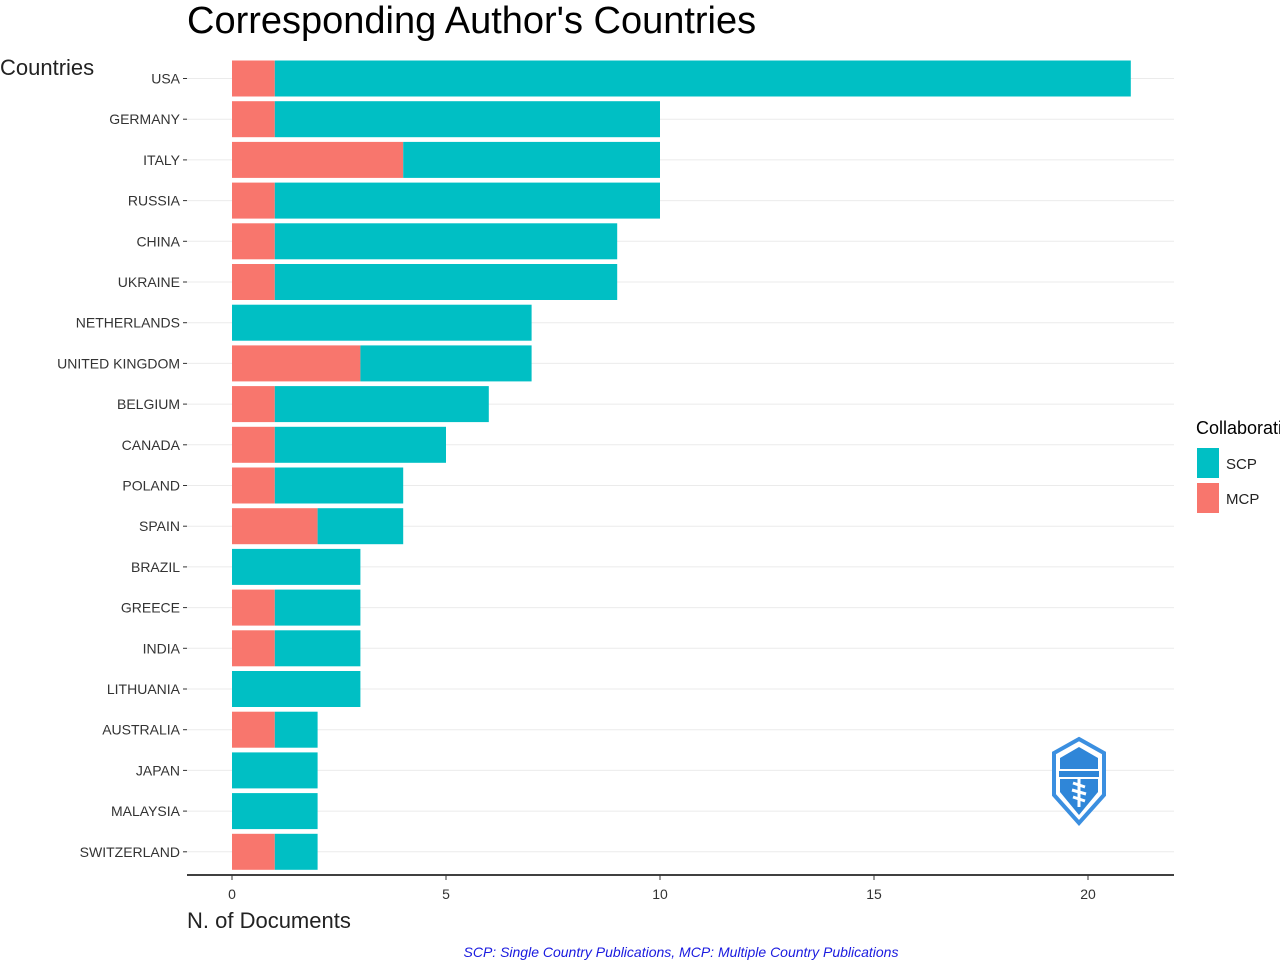  I want to click on chart-title: Corresponding Author's Countries, so click(471, 21).